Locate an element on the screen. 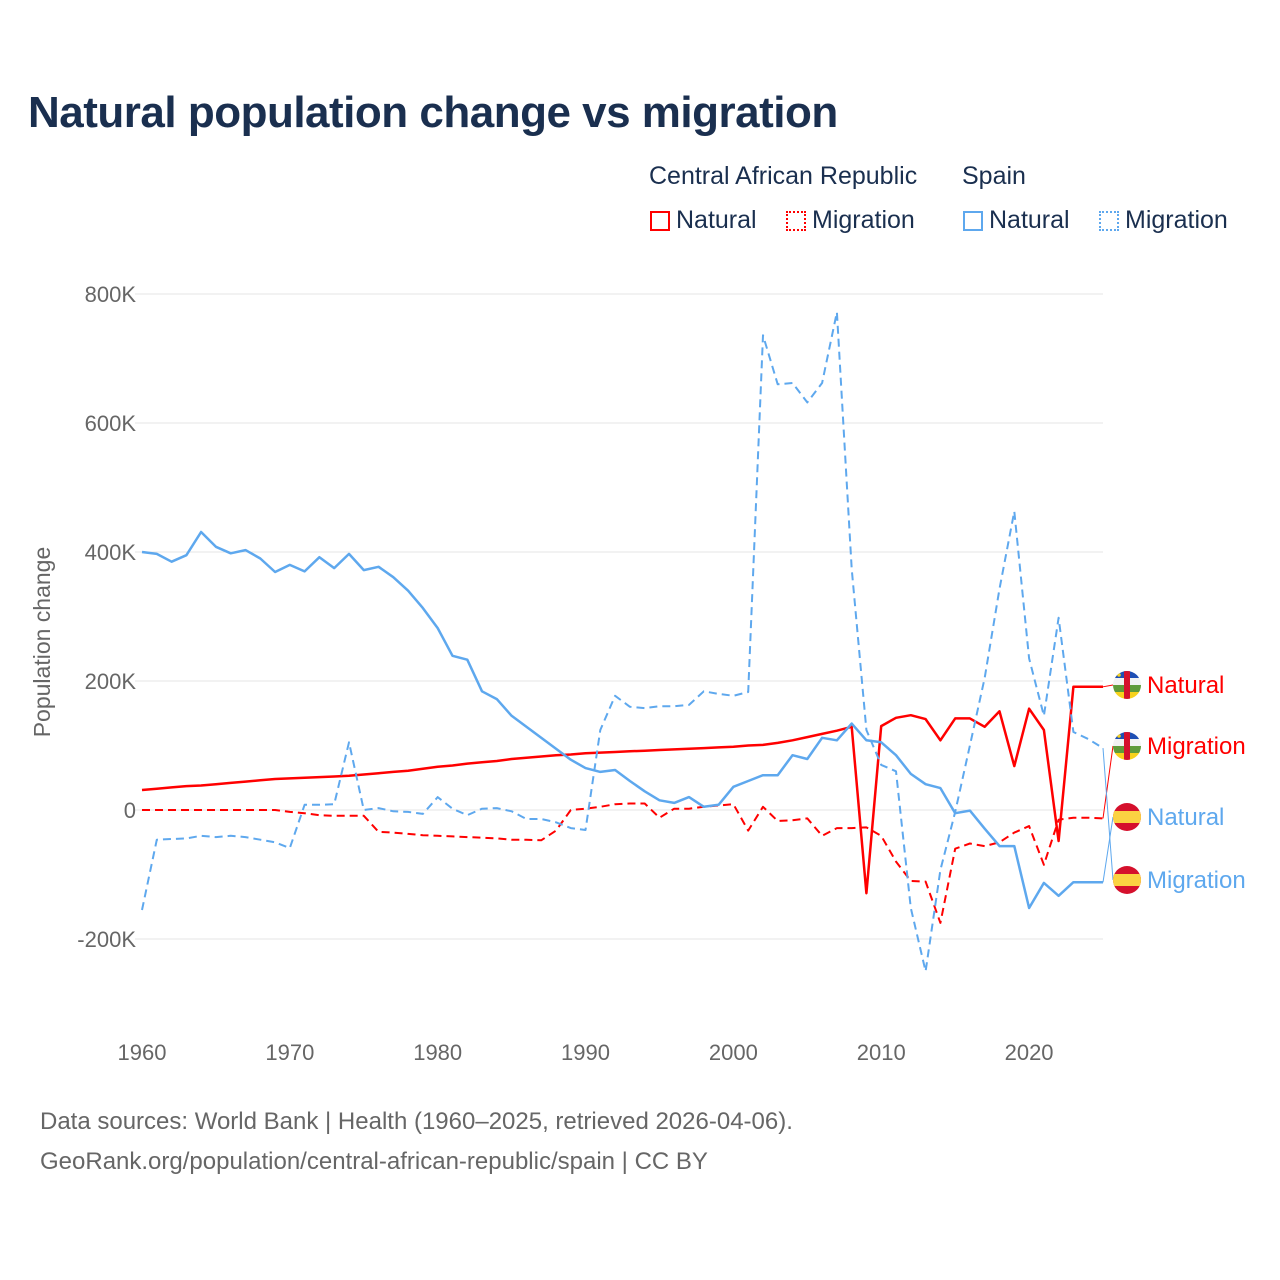 The width and height of the screenshot is (1280, 1280). x-tick-label: 1980 is located at coordinates (437, 1052).